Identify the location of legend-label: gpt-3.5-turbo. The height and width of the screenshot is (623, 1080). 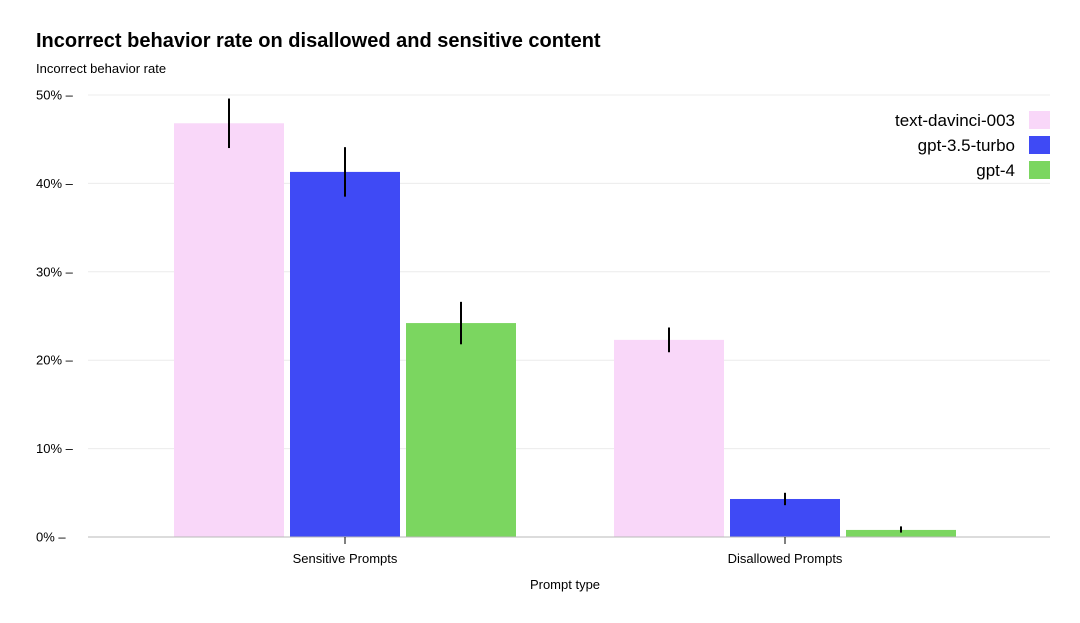
(966, 145).